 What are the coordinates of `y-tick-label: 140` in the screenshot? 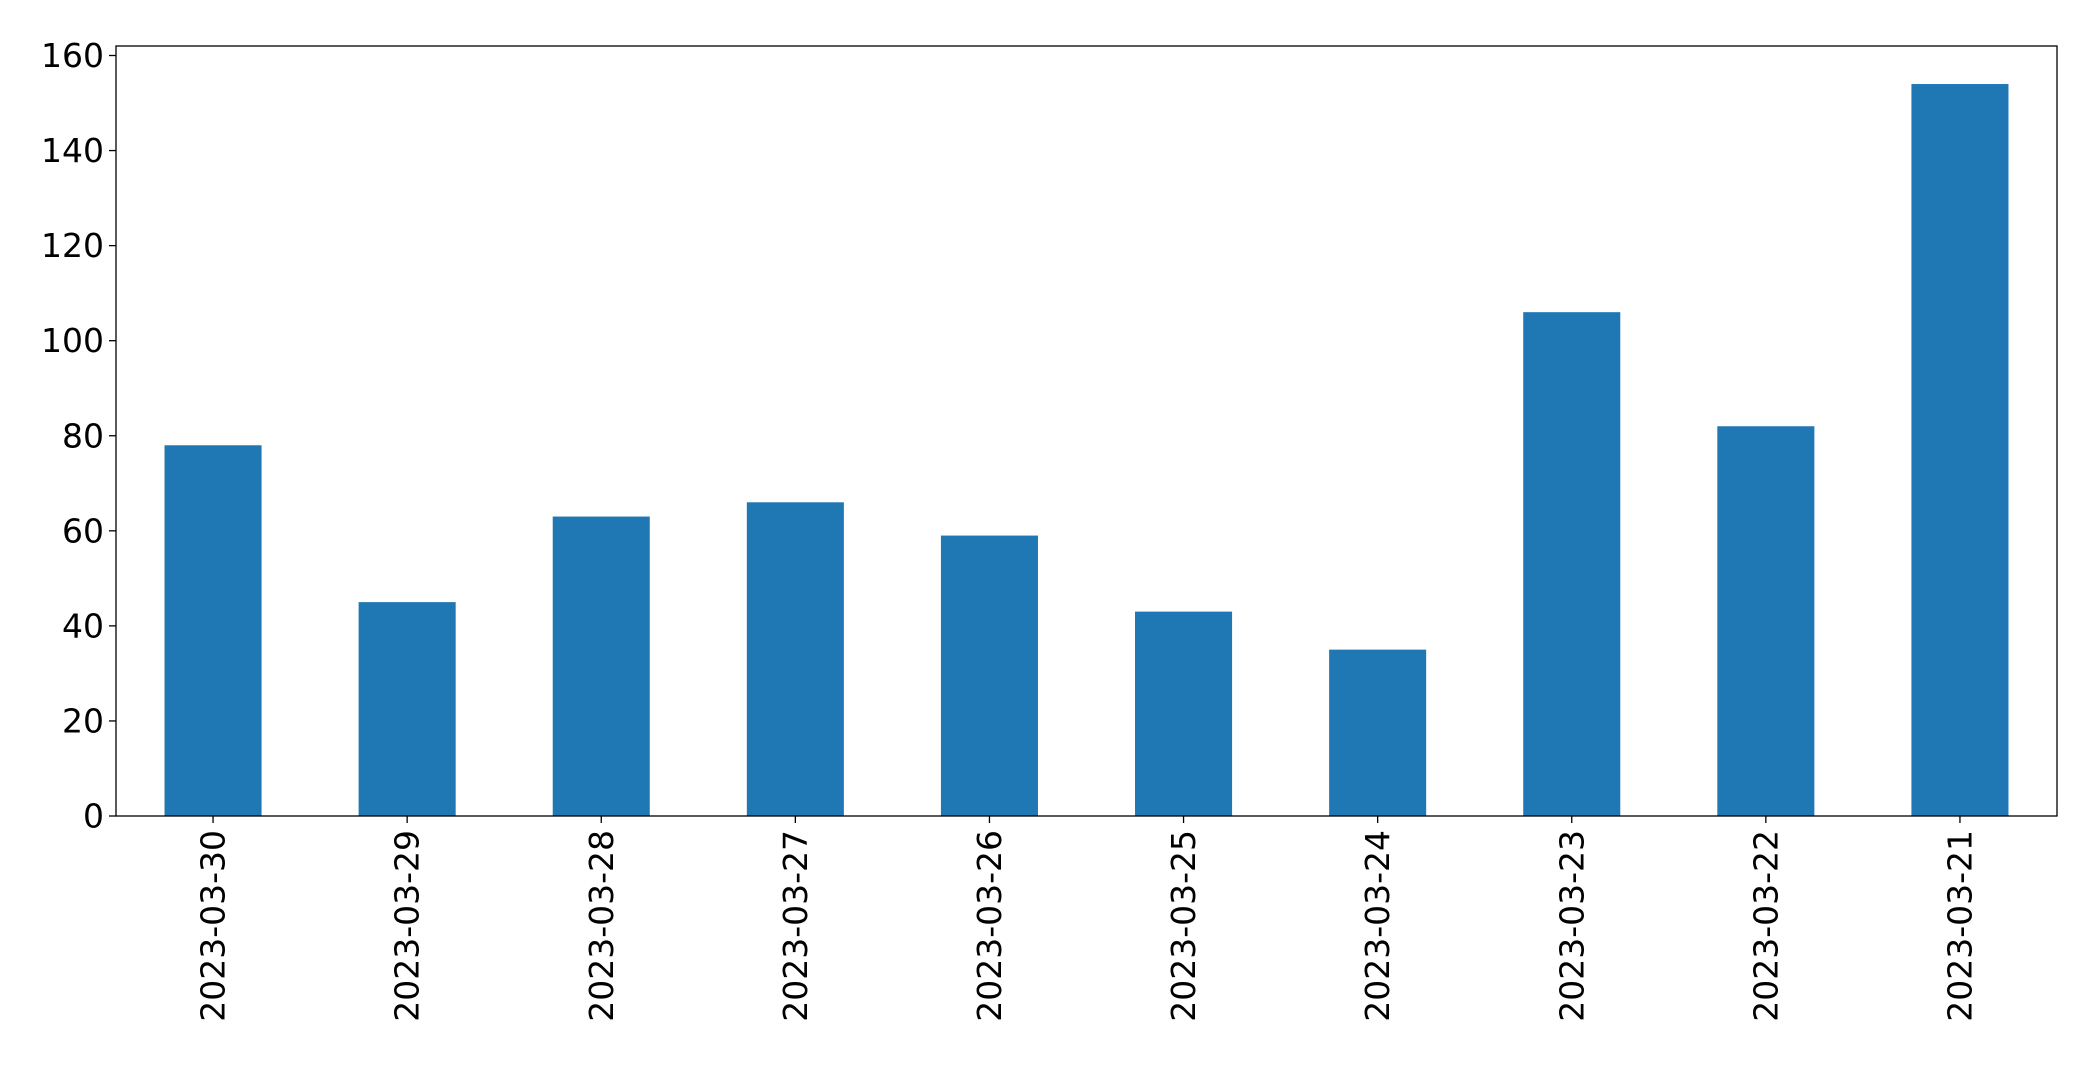 It's located at (72, 150).